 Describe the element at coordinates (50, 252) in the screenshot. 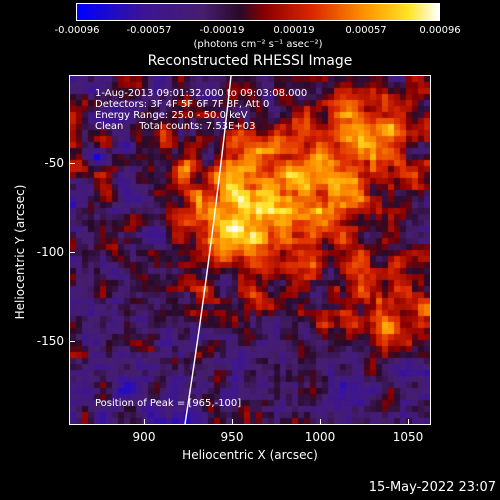

I see `y-tick-label: -100` at that location.